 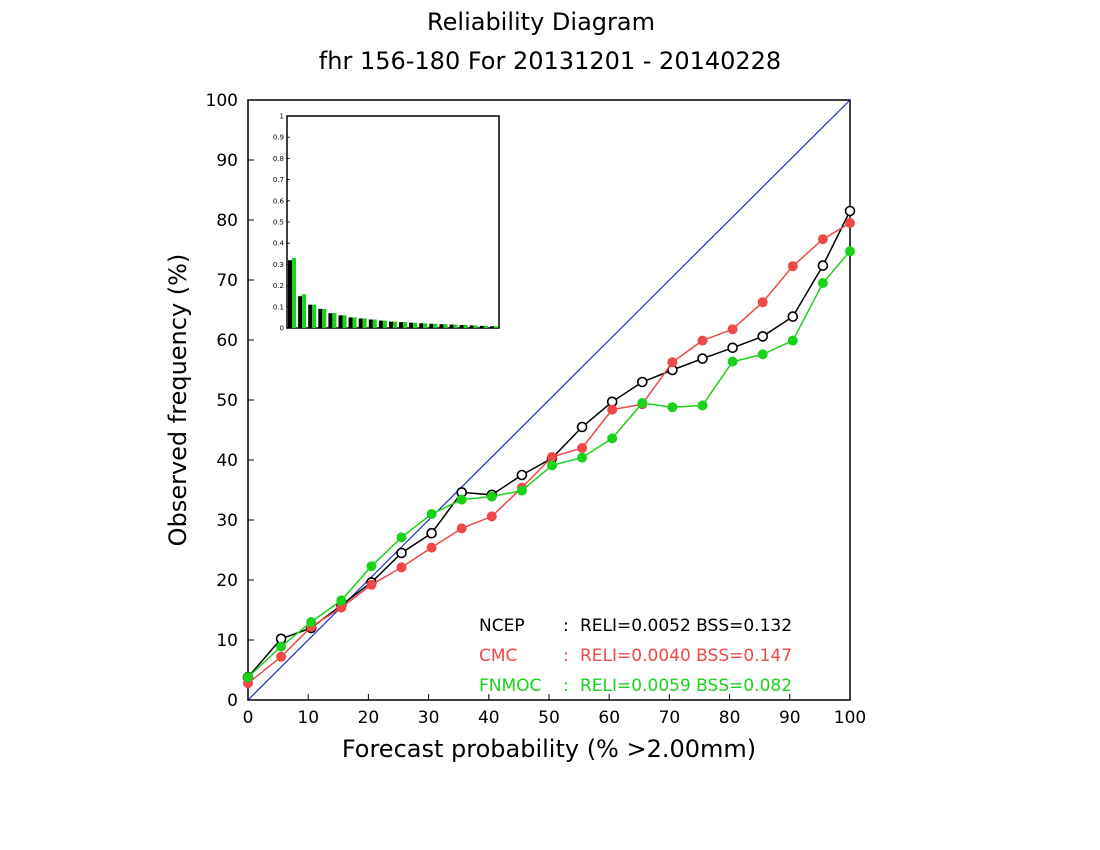 What do you see at coordinates (566, 686) in the screenshot?
I see `legend-colon-fnmoc: :` at bounding box center [566, 686].